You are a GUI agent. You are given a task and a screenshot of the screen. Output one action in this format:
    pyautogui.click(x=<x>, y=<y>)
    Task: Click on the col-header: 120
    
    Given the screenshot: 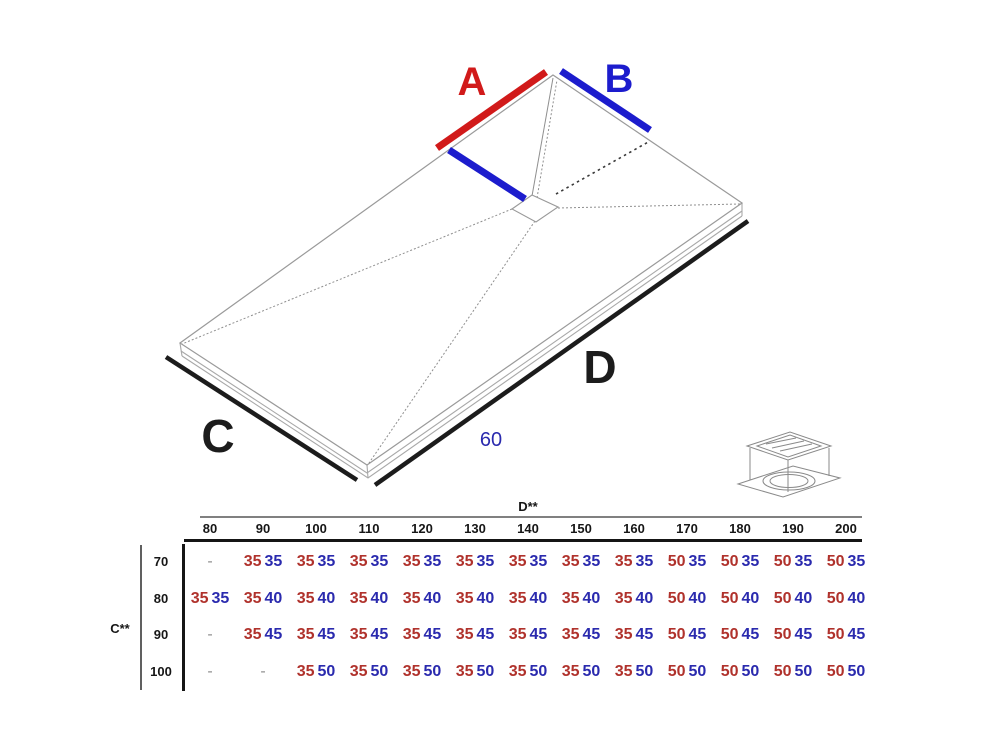 What is the action you would take?
    pyautogui.click(x=422, y=528)
    